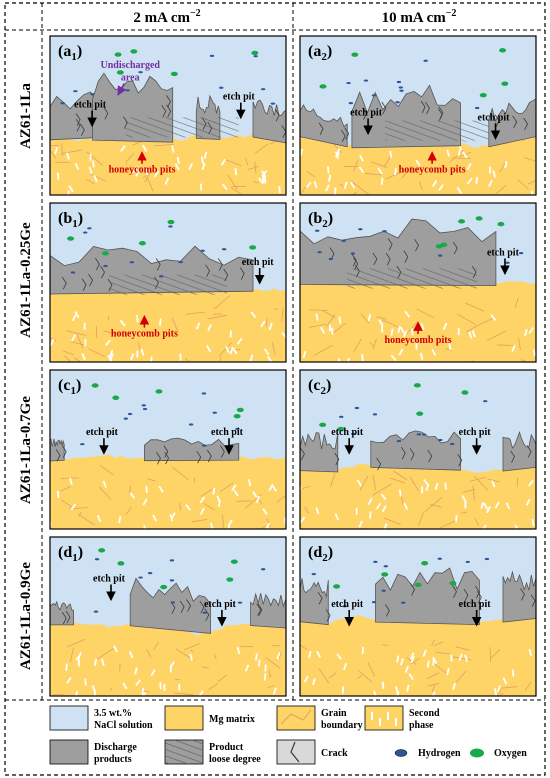 This screenshot has width=550, height=778. What do you see at coordinates (421, 725) in the screenshot?
I see `legend-label: phase` at bounding box center [421, 725].